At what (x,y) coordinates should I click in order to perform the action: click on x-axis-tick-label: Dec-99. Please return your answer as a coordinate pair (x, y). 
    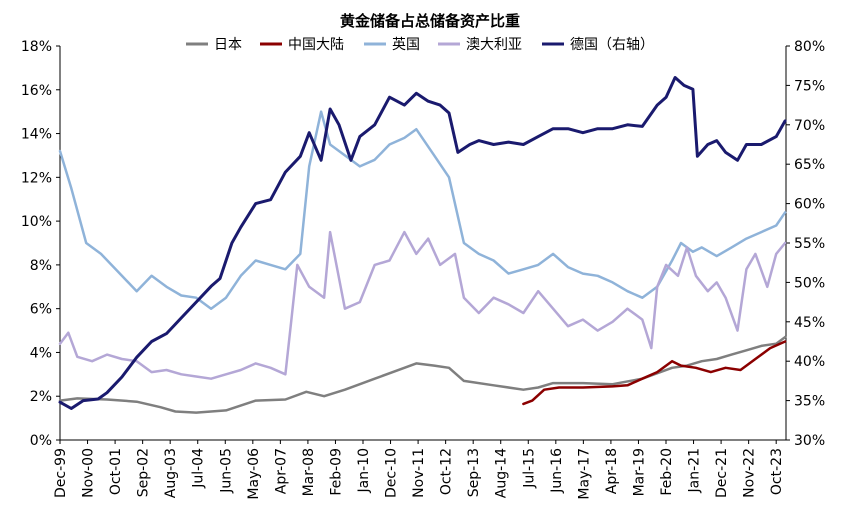
    Looking at the image, I should click on (61, 473).